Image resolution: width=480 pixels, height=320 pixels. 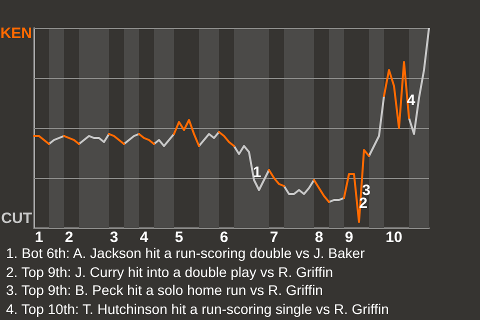 What do you see at coordinates (179, 237) in the screenshot?
I see `x-tick-label: 5` at bounding box center [179, 237].